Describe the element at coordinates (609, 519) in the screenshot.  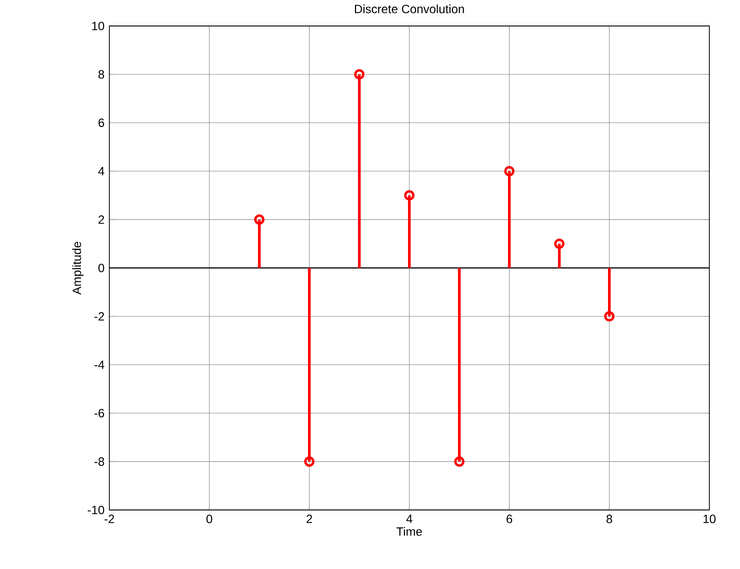
I see `x-tick-label: 8` at that location.